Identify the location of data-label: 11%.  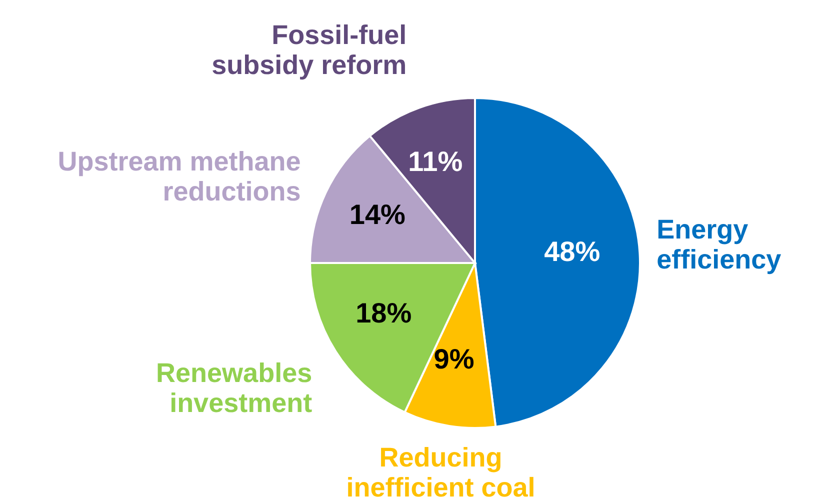
(435, 162).